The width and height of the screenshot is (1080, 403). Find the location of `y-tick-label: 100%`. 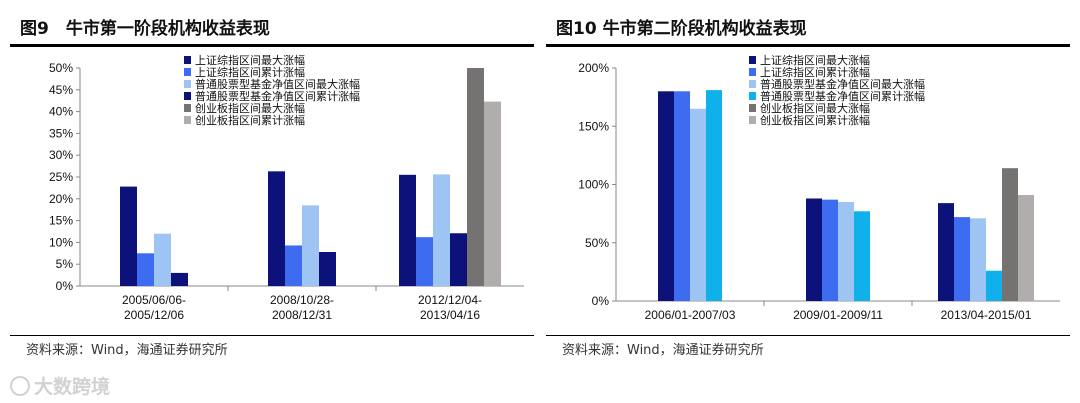

y-tick-label: 100% is located at coordinates (593, 185).